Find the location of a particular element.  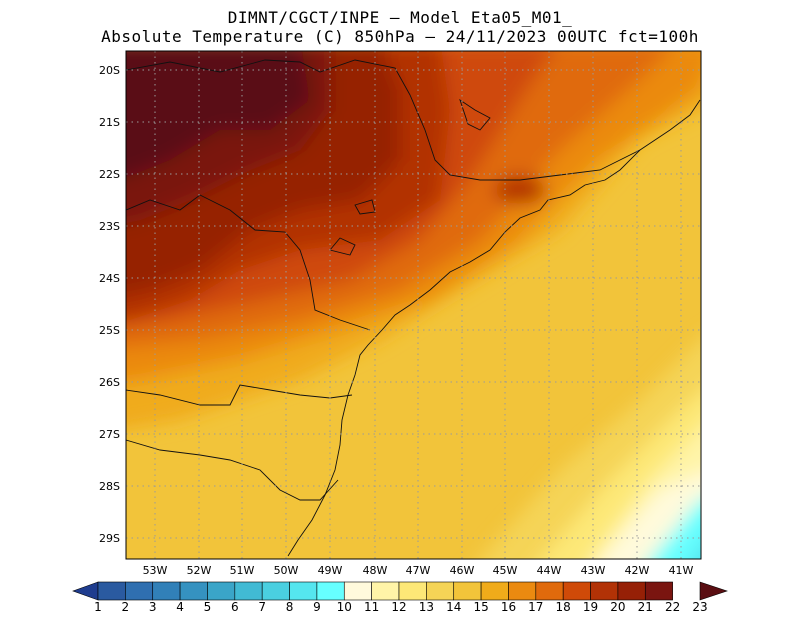

lat-tick-label: 22S is located at coordinates (109, 174).